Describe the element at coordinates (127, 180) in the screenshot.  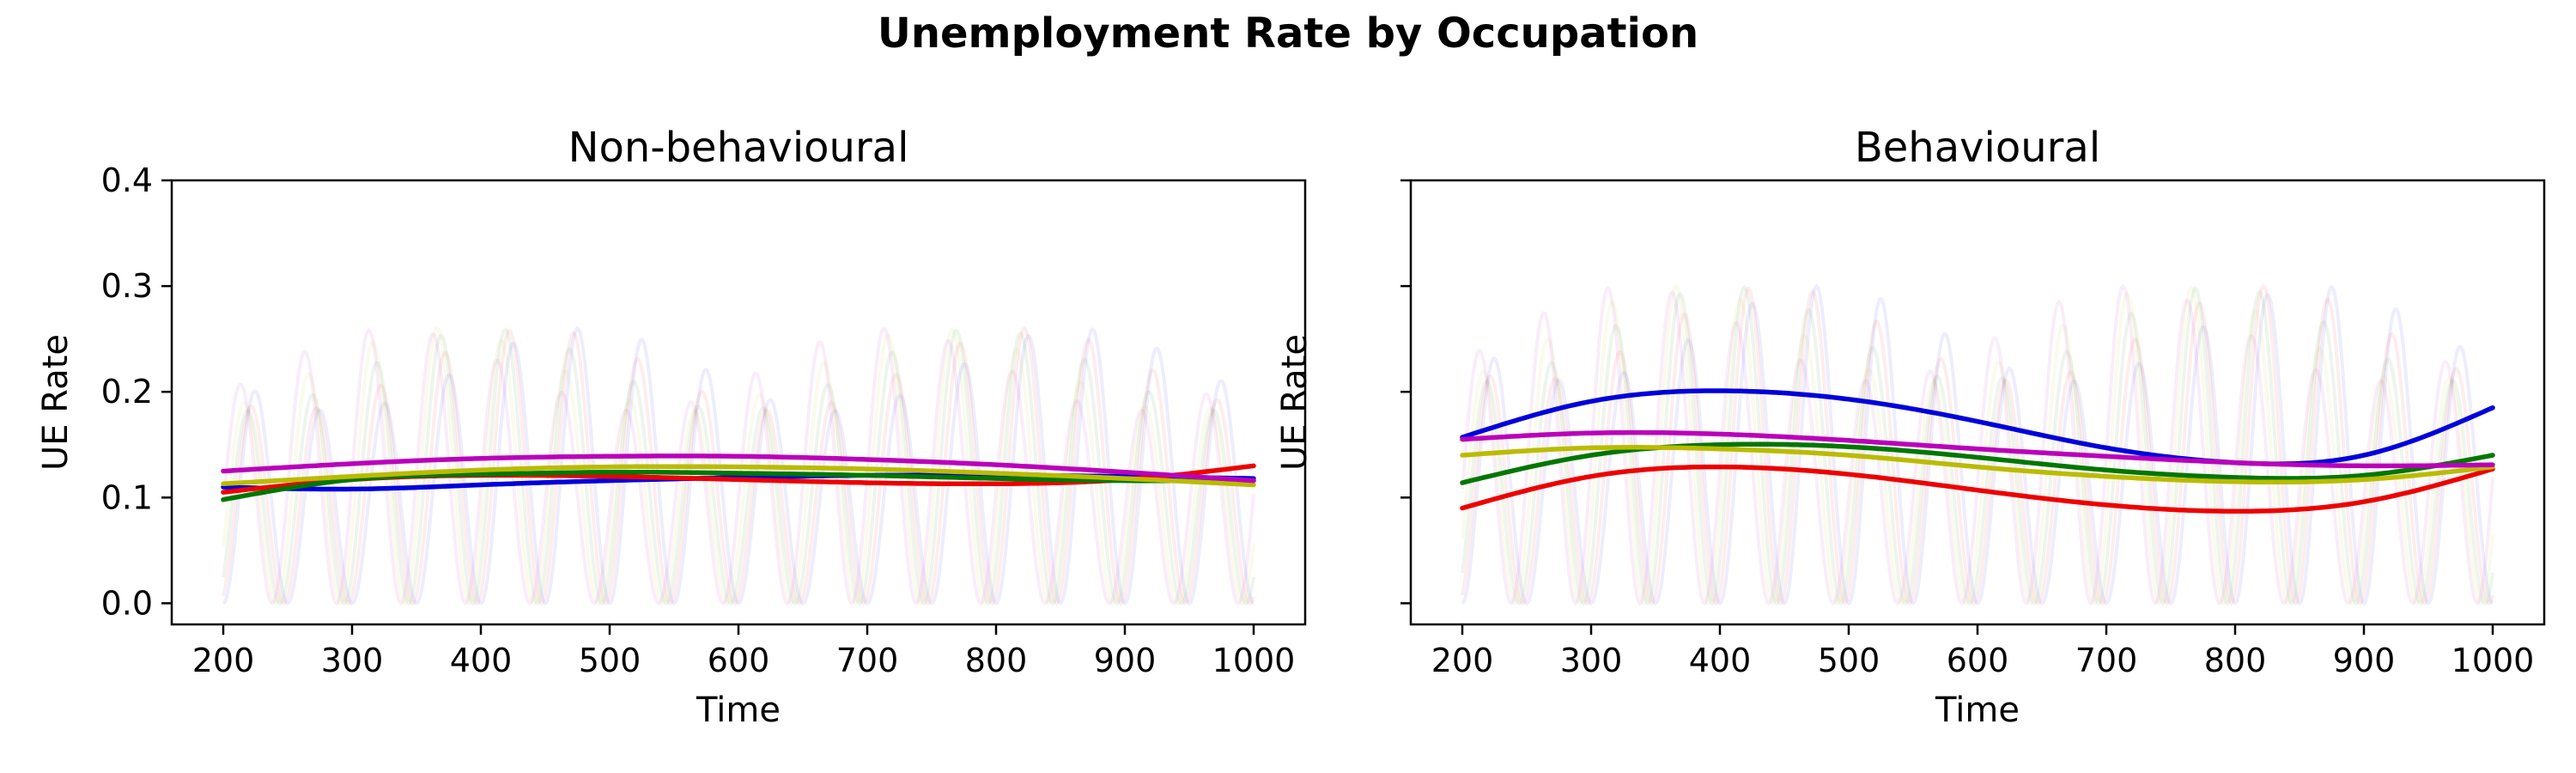
I see `y-tick-label: 0.4` at that location.